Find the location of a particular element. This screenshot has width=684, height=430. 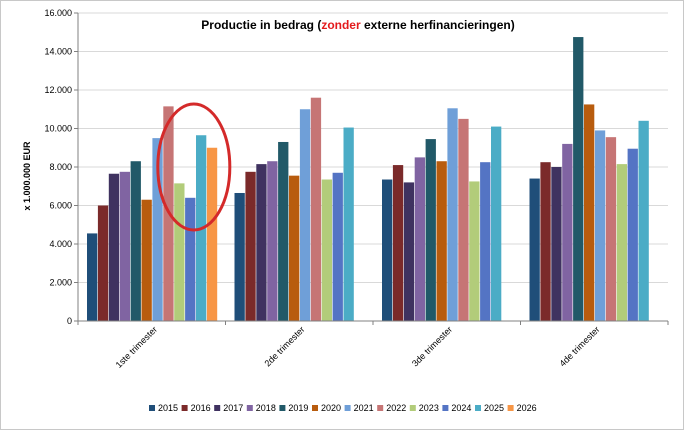

legend-swatch-2022 is located at coordinates (380, 408).